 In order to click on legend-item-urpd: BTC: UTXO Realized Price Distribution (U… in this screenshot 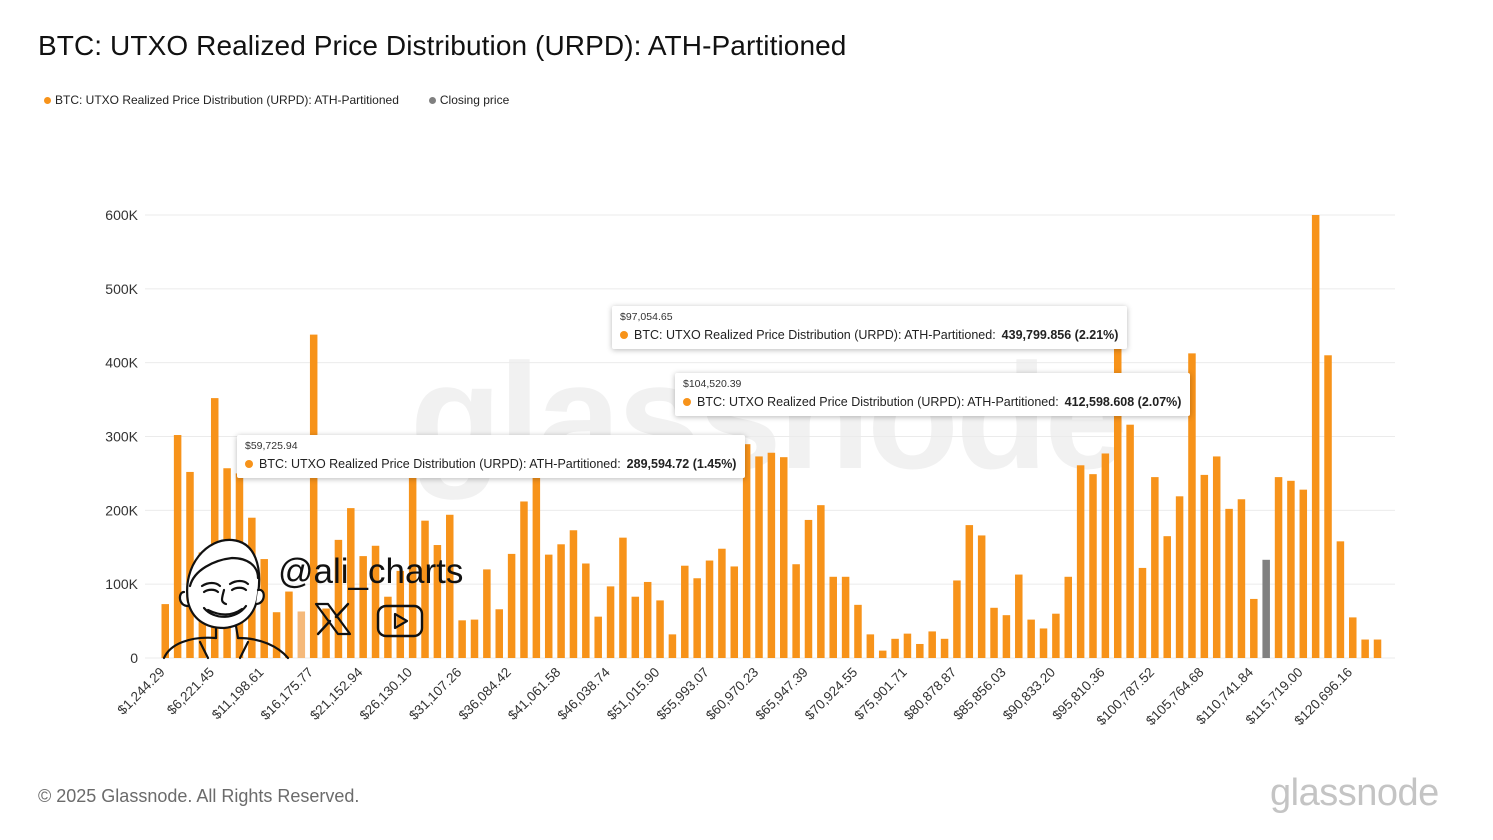, I will do `click(221, 100)`.